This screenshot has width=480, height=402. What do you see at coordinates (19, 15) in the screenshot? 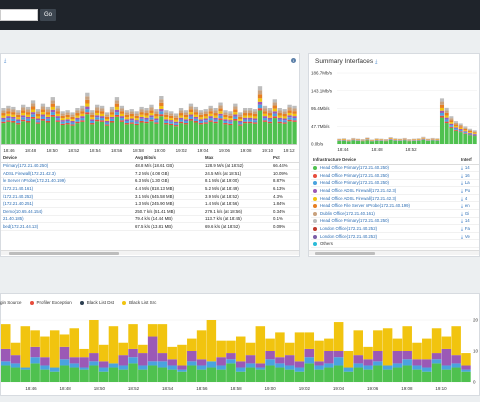
I see `search-input` at bounding box center [19, 15].